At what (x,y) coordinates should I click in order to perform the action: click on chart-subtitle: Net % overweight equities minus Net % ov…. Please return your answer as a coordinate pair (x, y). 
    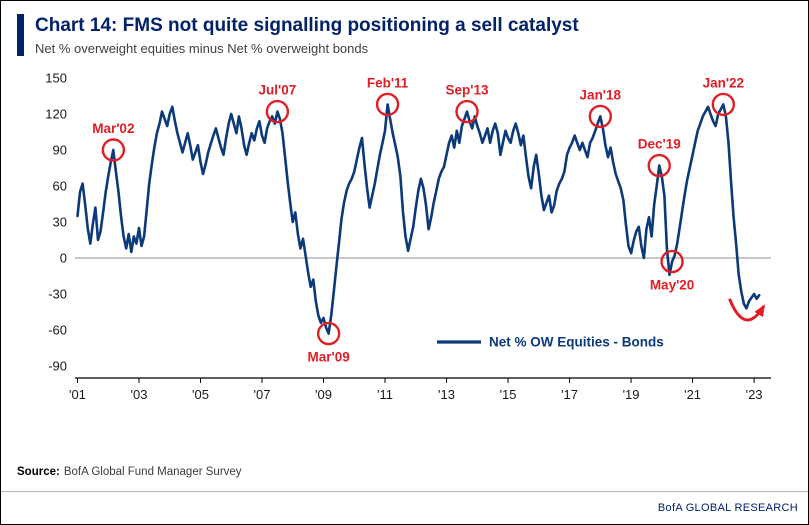
    Looking at the image, I should click on (202, 48).